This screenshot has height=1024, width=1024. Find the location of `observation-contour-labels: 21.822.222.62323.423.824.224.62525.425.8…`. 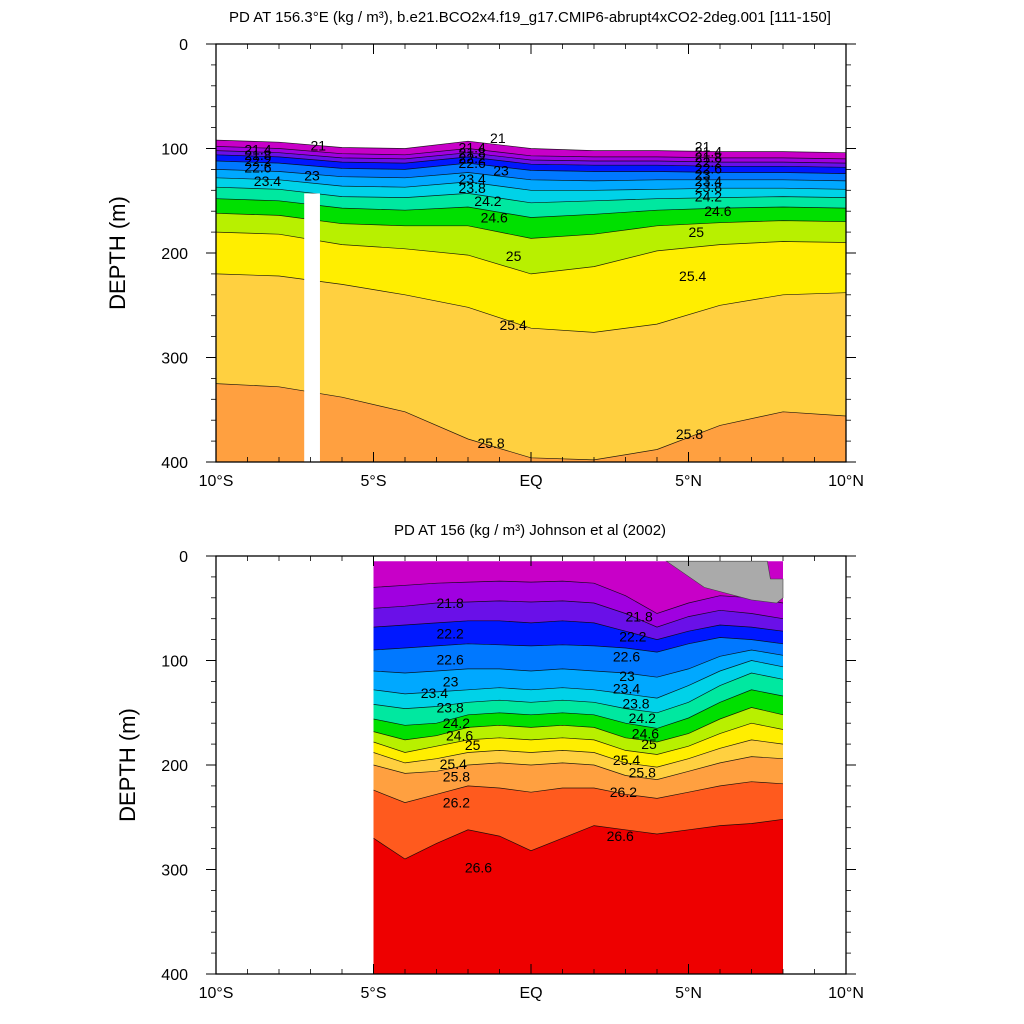

observation-contour-labels: 21.822.222.62323.423.824.224.62525.425.8… is located at coordinates (540, 735).